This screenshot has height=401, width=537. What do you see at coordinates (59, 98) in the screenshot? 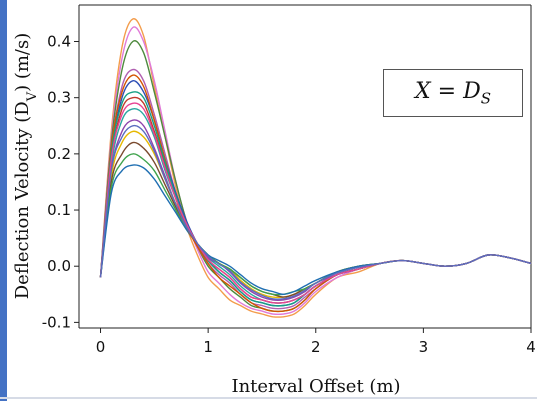
I see `y-tick-label: 0.3` at bounding box center [59, 98].